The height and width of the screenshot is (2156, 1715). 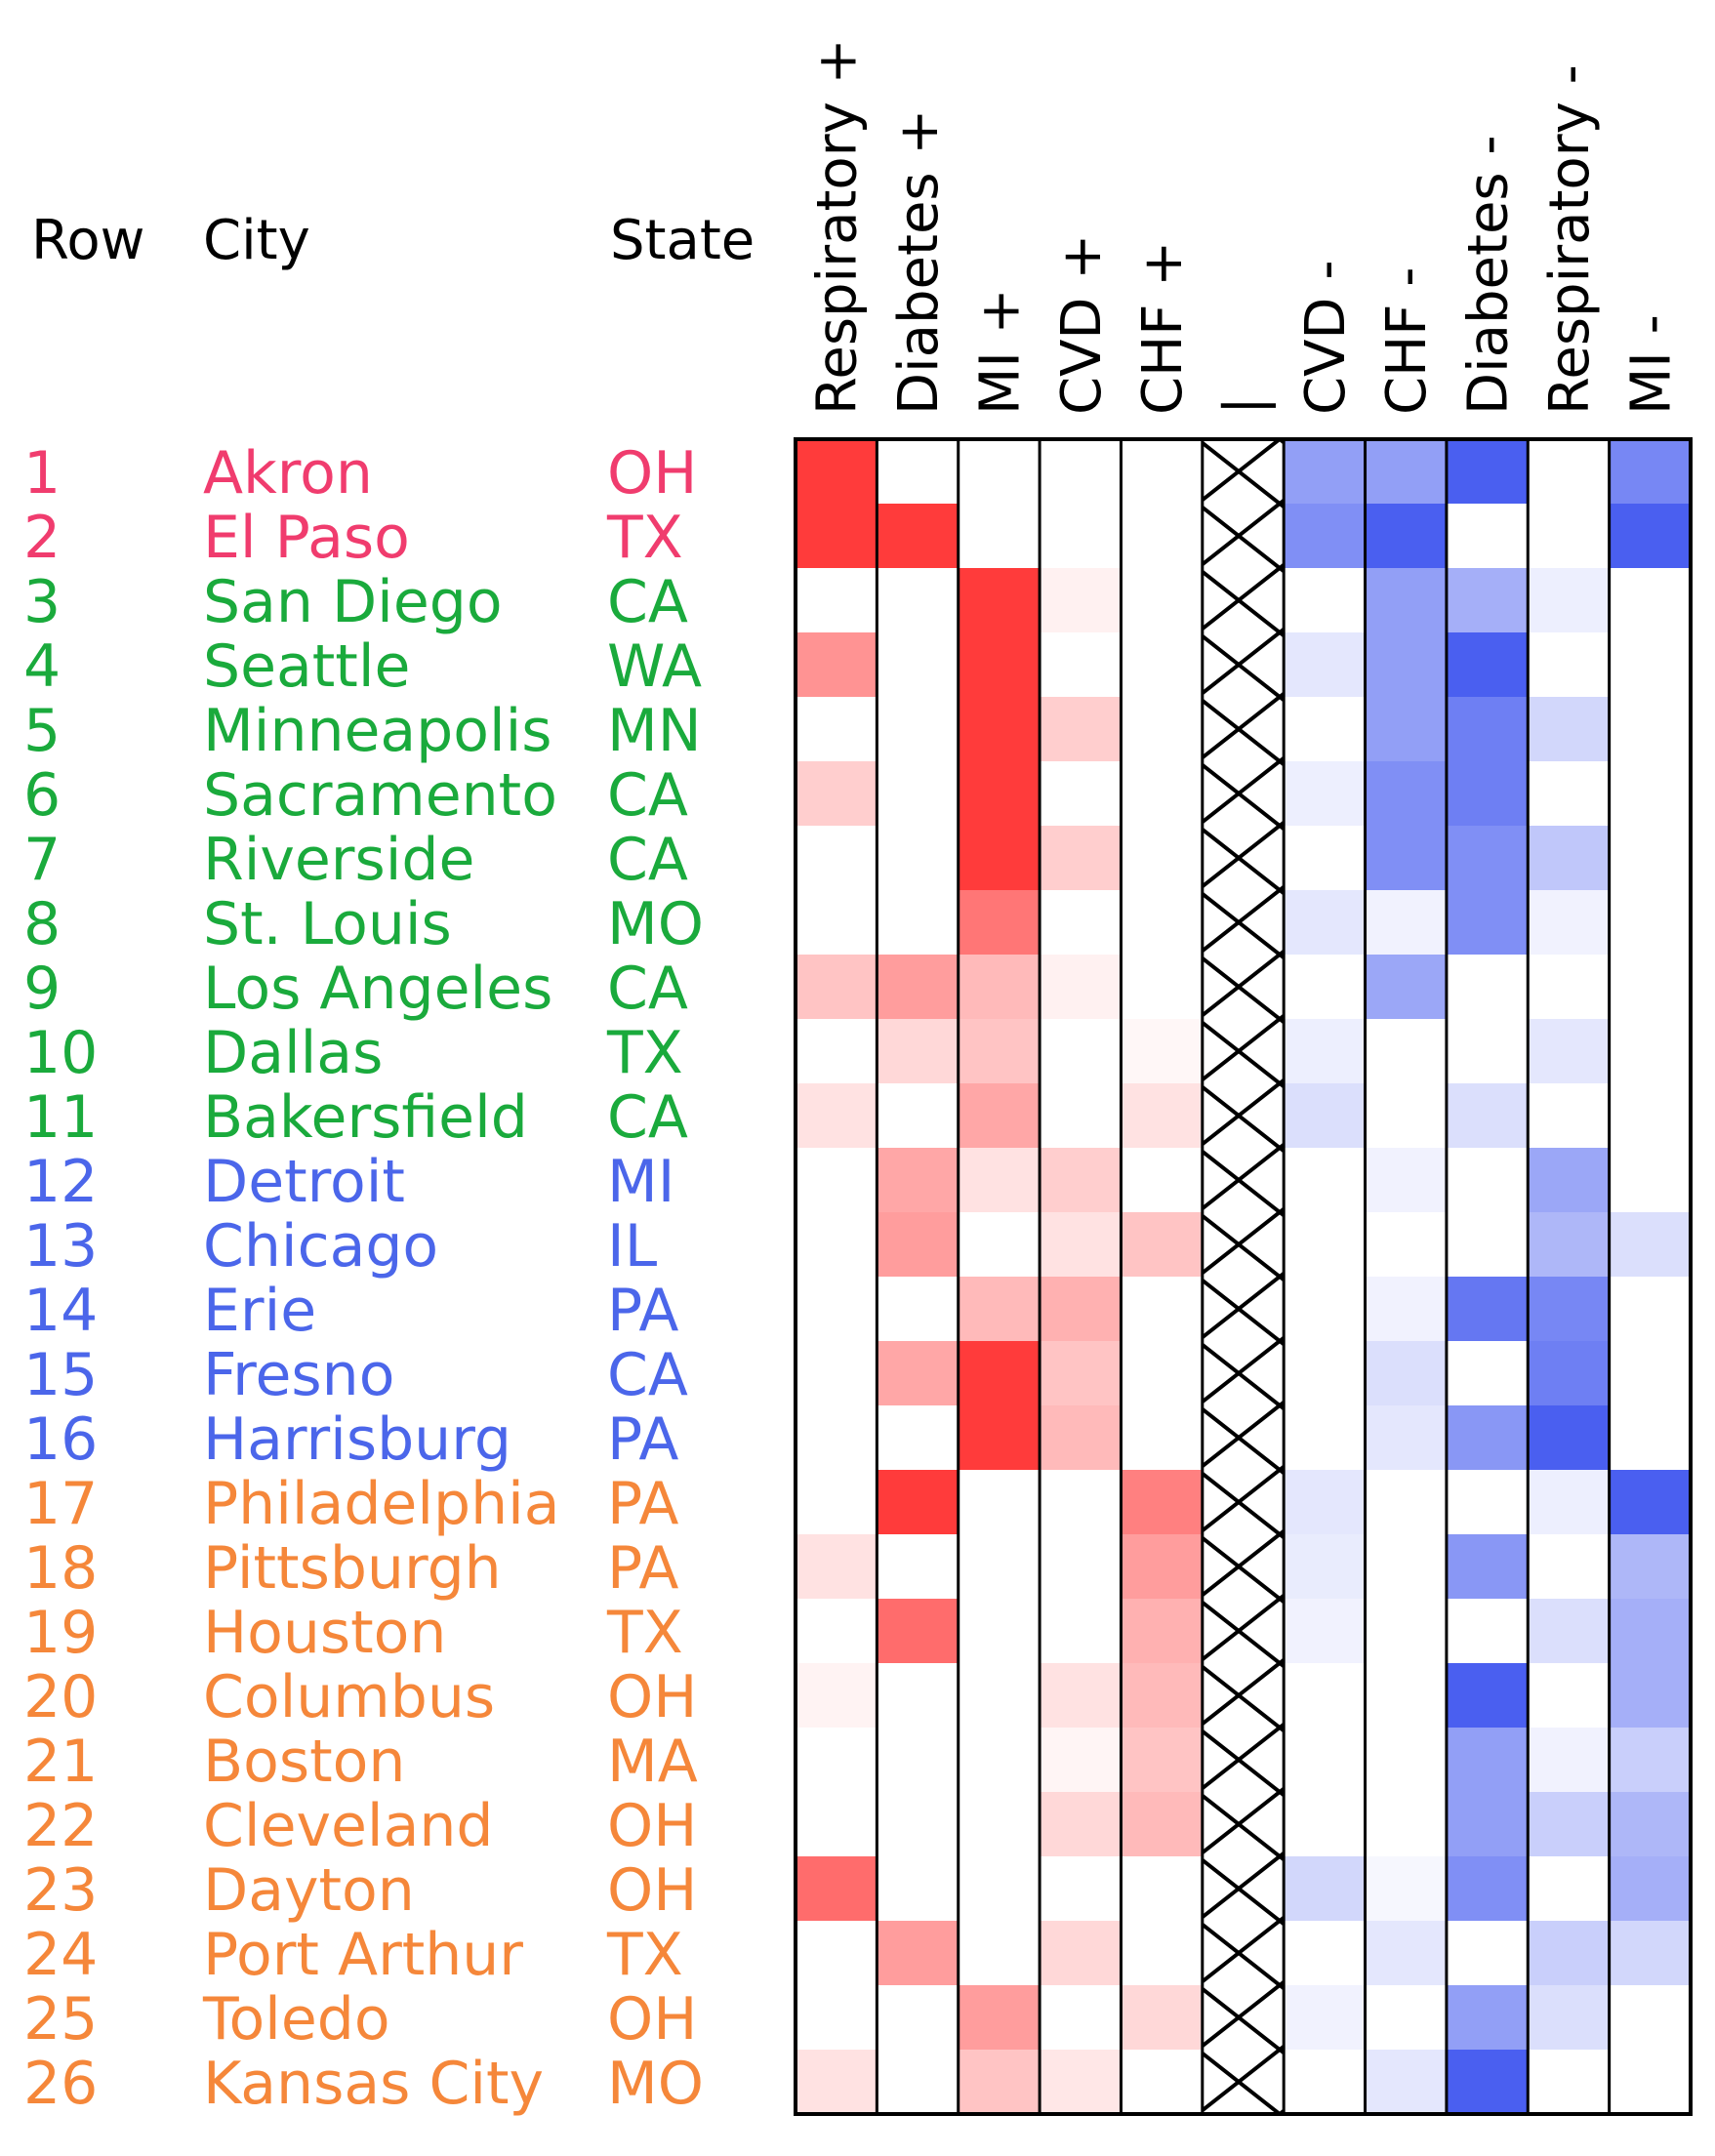 What do you see at coordinates (1570, 1373) in the screenshot?
I see `cell-15-respiratory` at bounding box center [1570, 1373].